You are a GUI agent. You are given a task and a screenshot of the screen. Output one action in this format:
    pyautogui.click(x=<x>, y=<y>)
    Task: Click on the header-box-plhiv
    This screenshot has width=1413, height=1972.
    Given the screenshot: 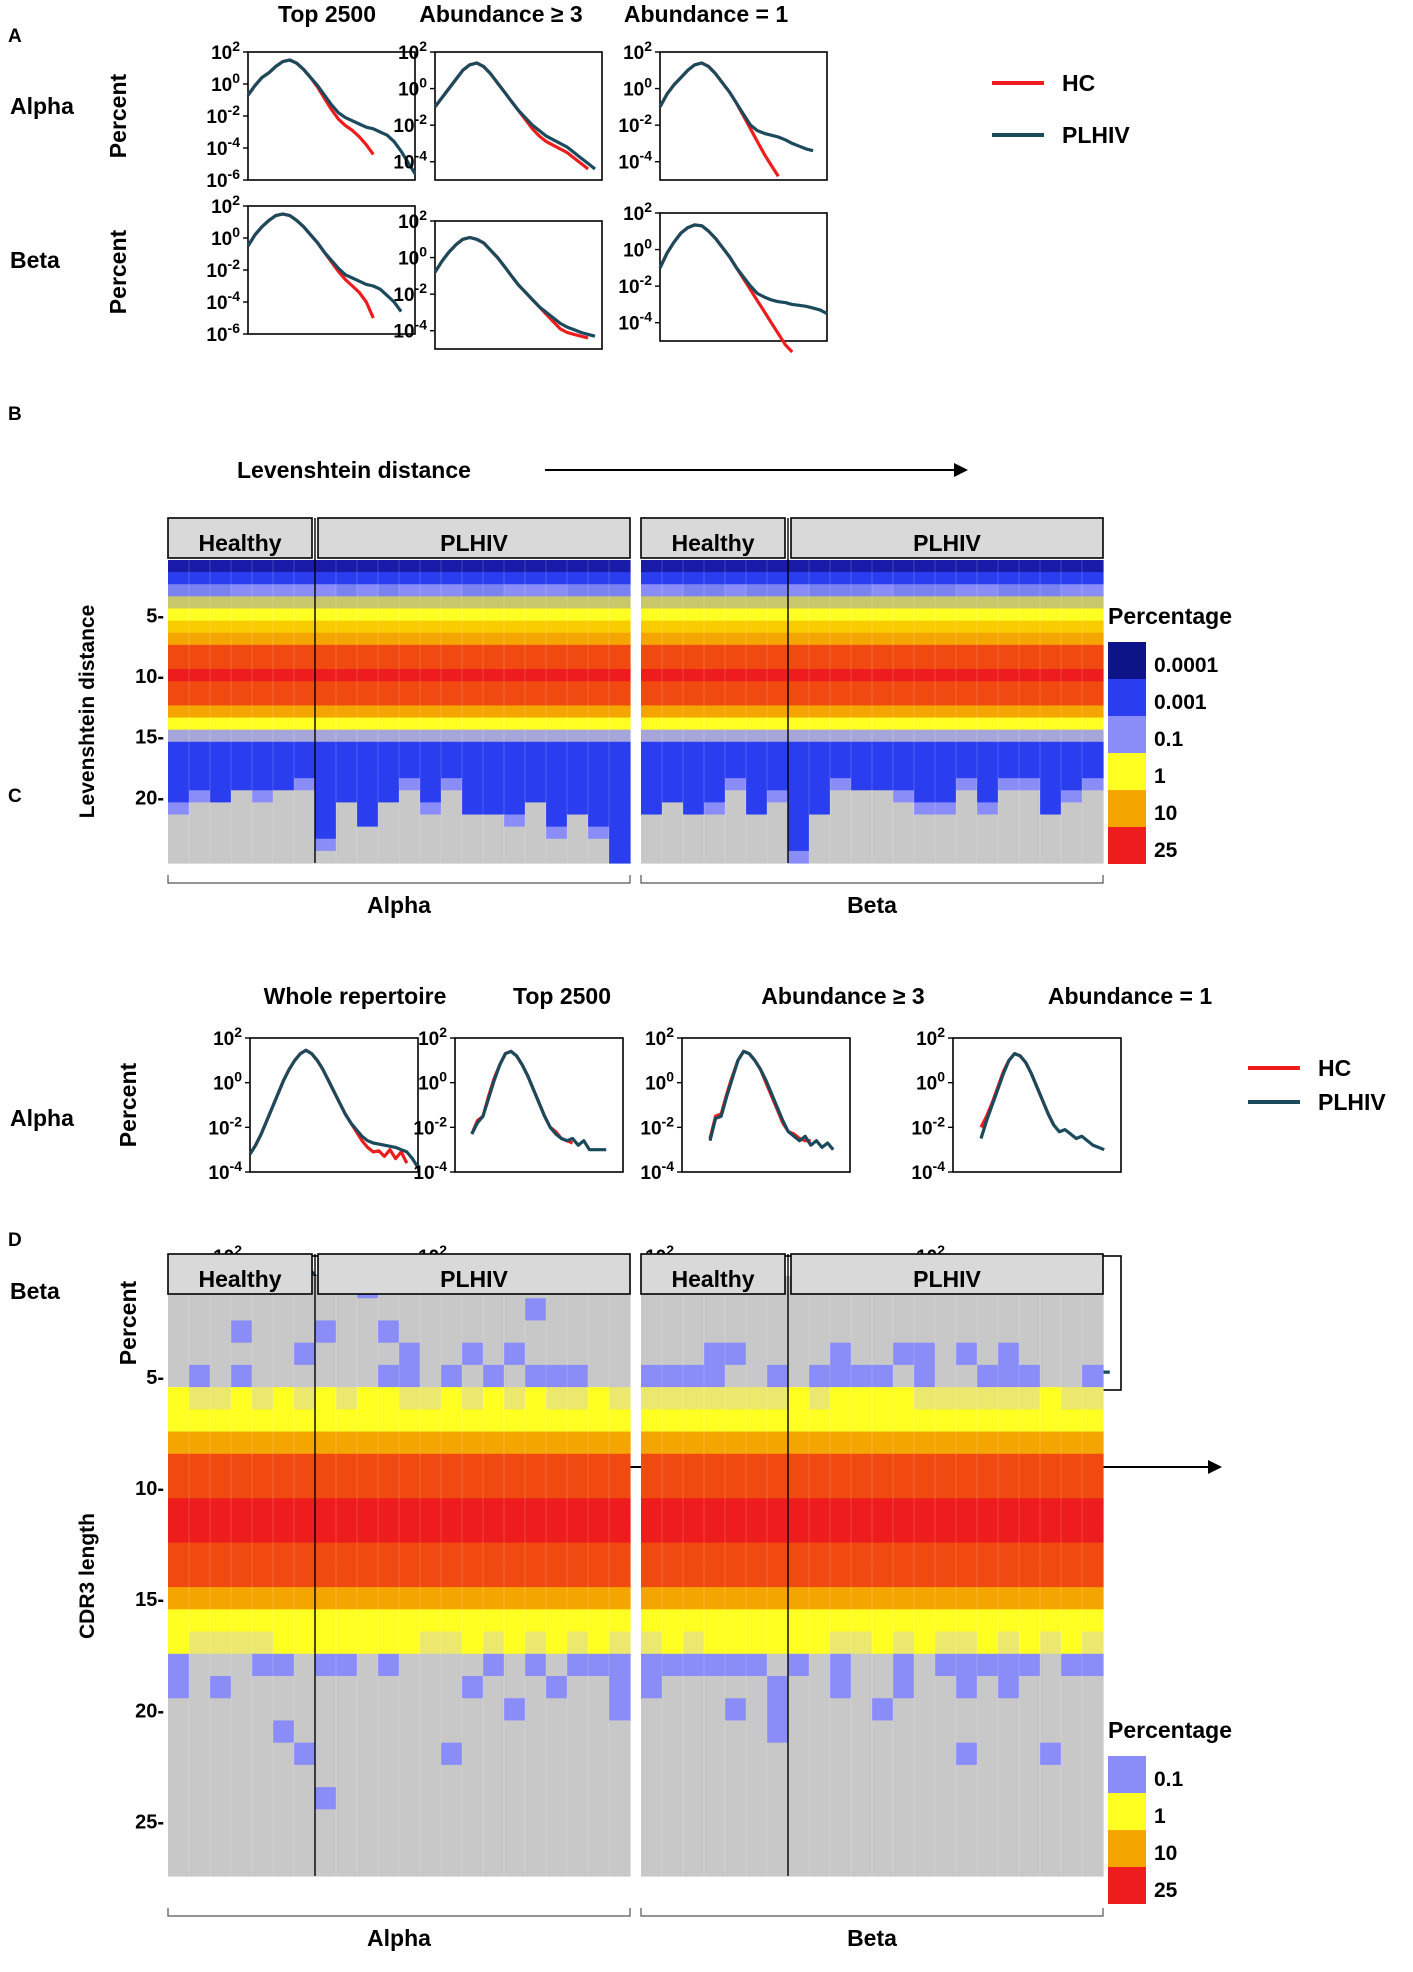 What is the action you would take?
    pyautogui.click(x=947, y=538)
    